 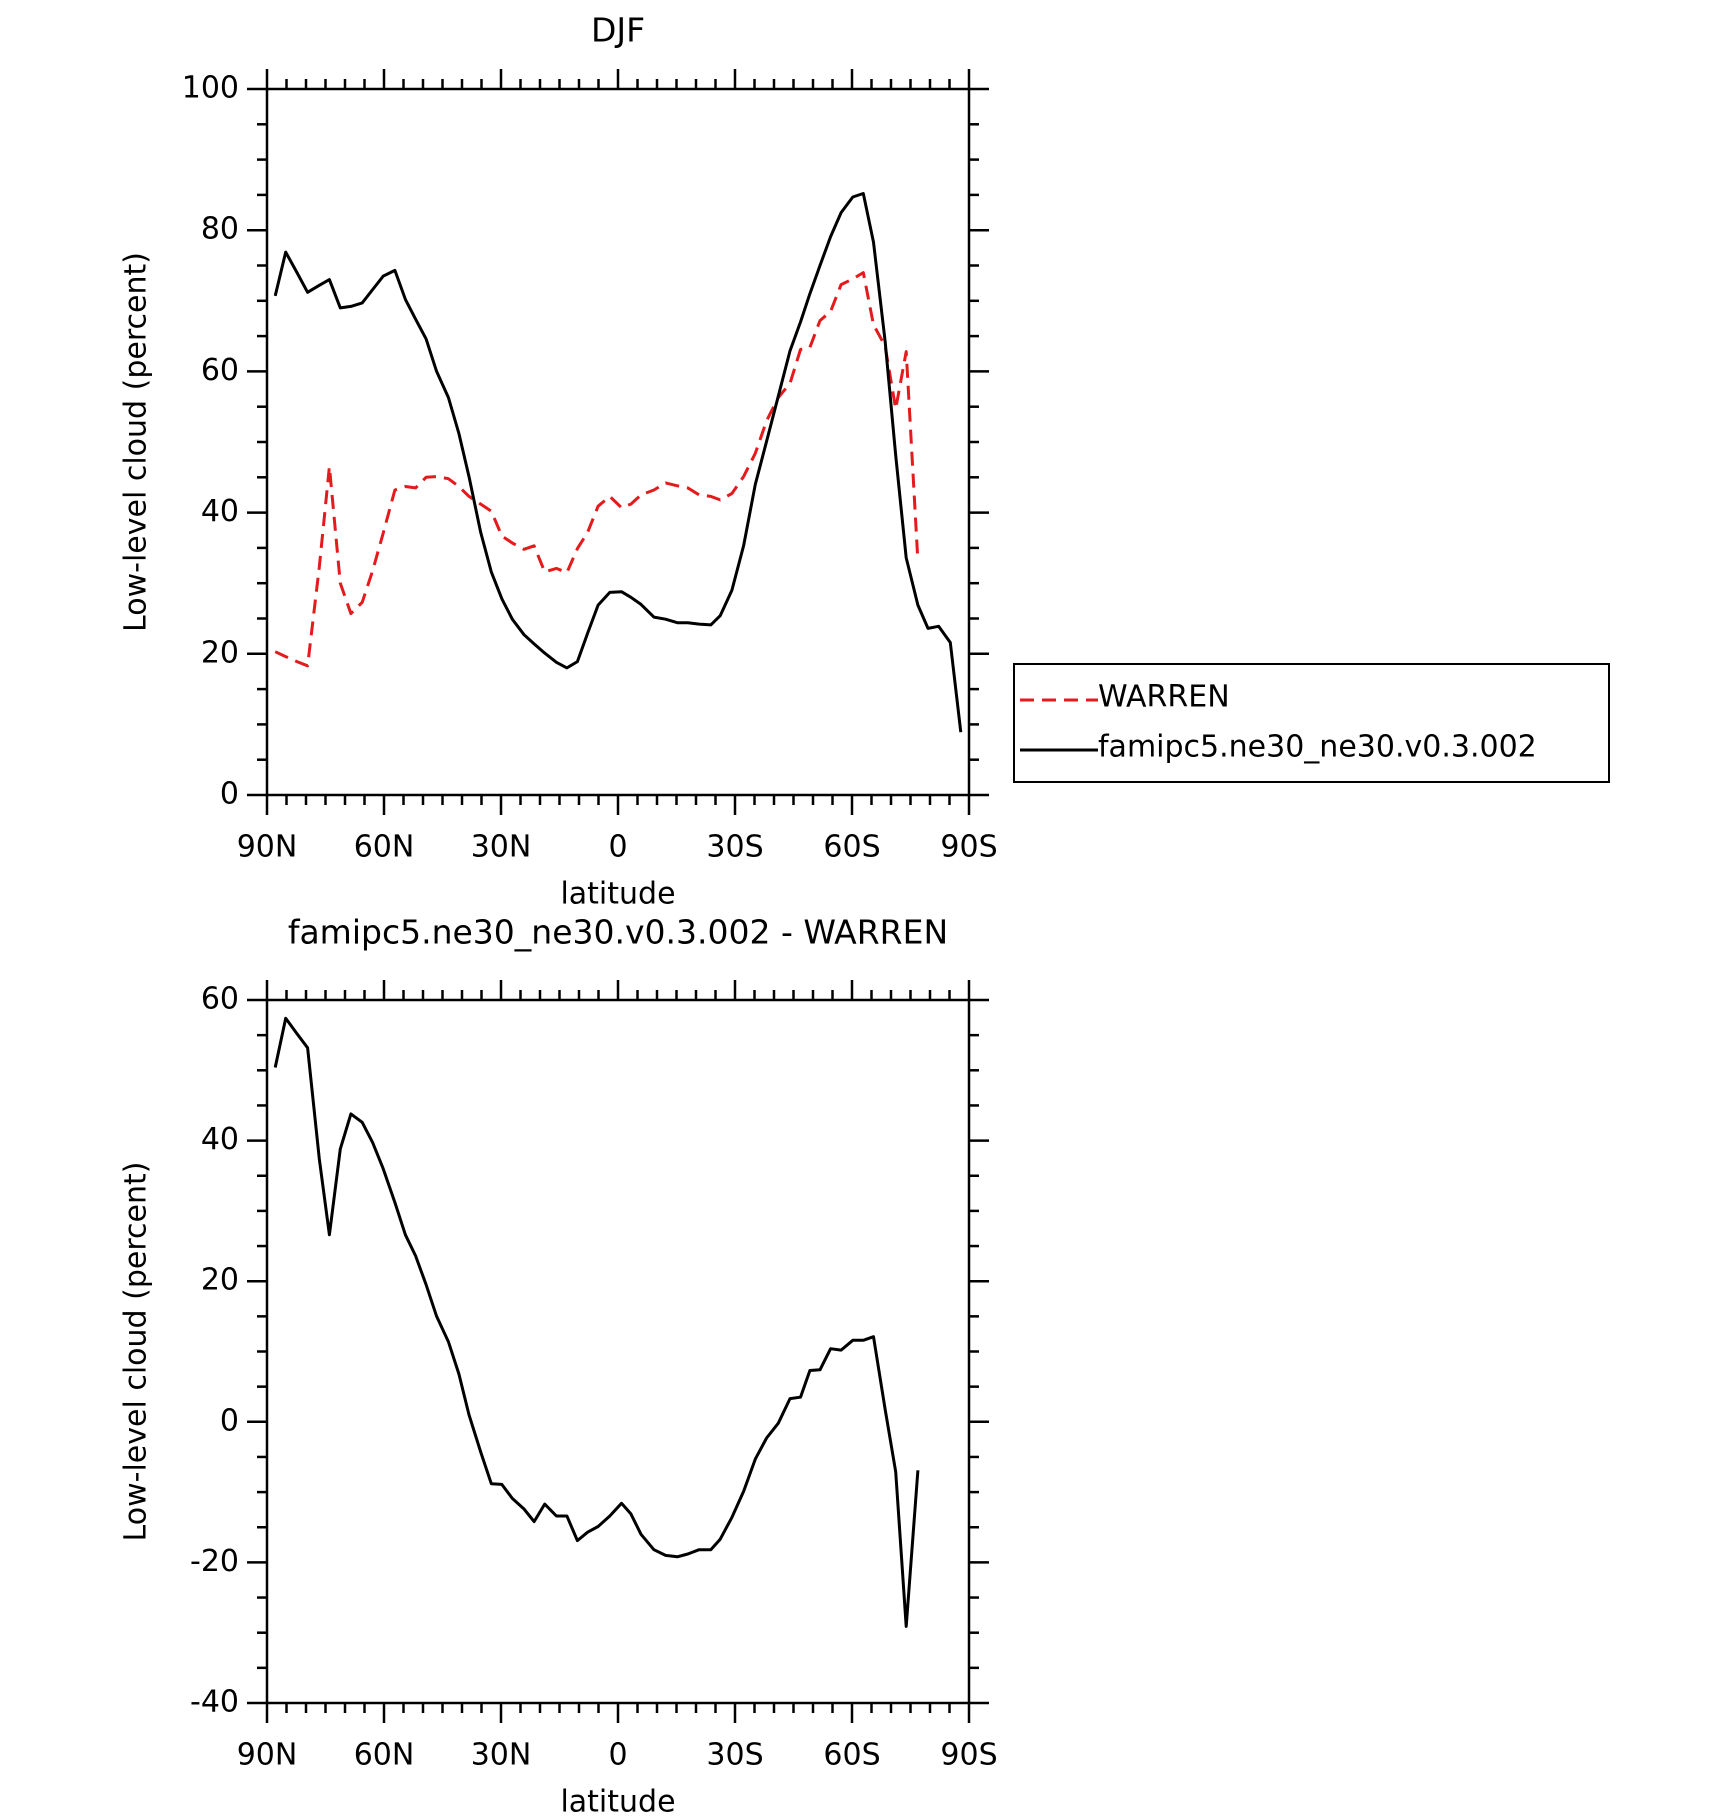 I want to click on y-tick-label: -20, so click(x=214, y=1561).